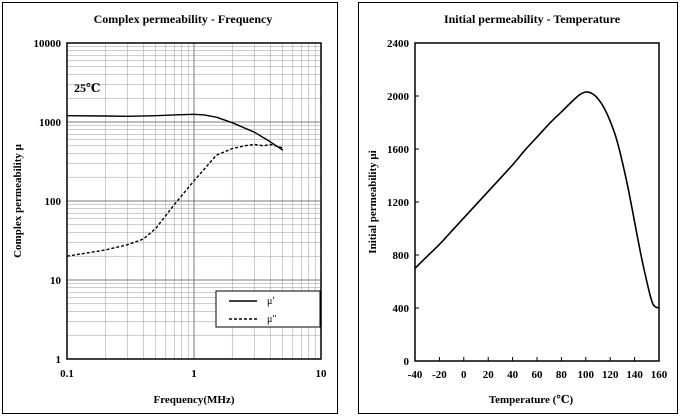 This screenshot has height=417, width=681. Describe the element at coordinates (562, 375) in the screenshot. I see `x-tick-label: 80` at that location.